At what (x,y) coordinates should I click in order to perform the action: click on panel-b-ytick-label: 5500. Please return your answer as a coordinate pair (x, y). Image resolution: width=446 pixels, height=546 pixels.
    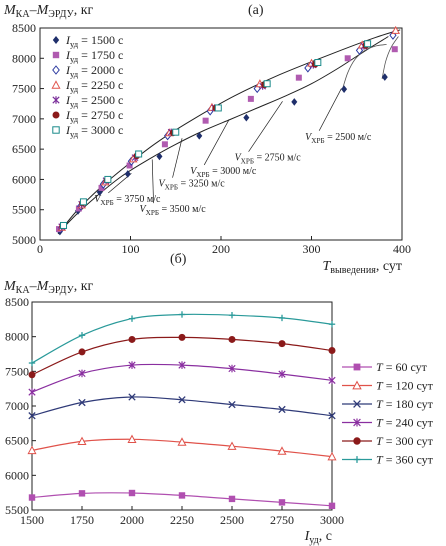
    Looking at the image, I should click on (17, 510).